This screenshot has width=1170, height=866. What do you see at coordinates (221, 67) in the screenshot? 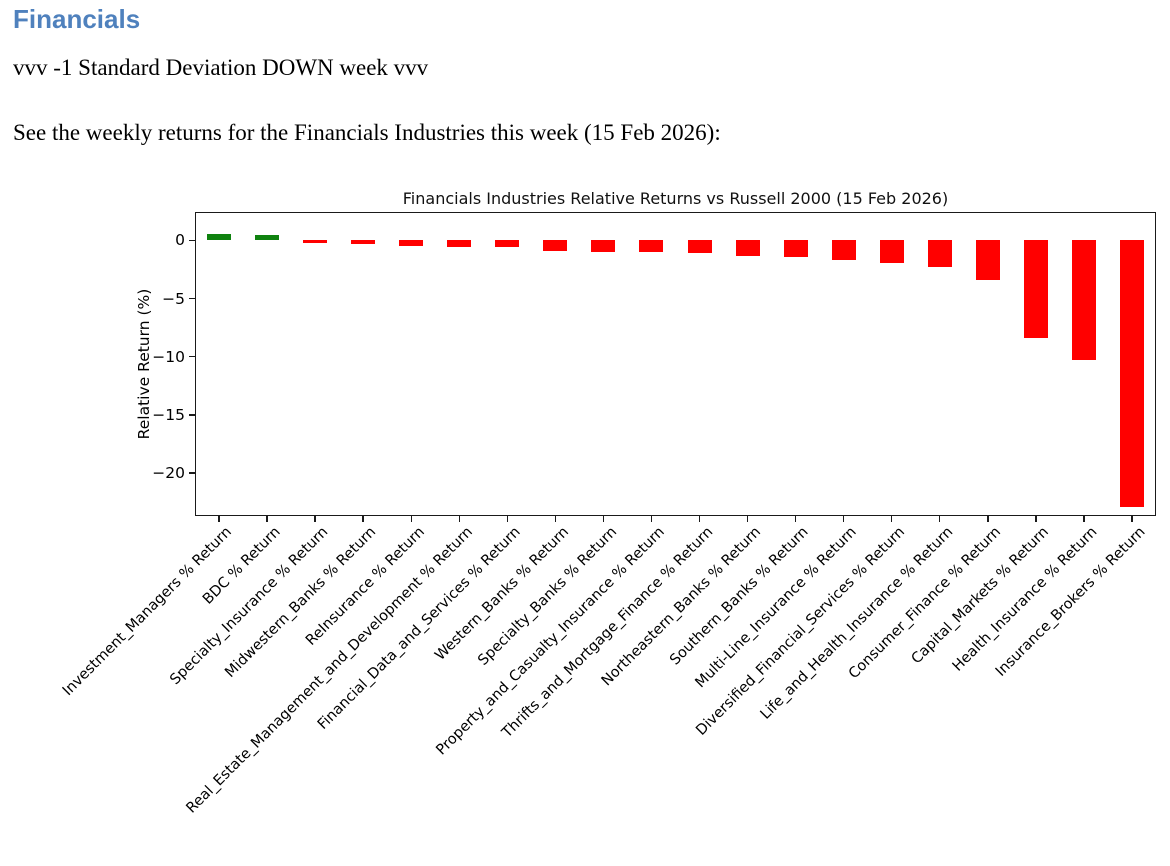
I see `deviation-note: vvv -1 Standard Deviation DOWN week vvv` at bounding box center [221, 67].